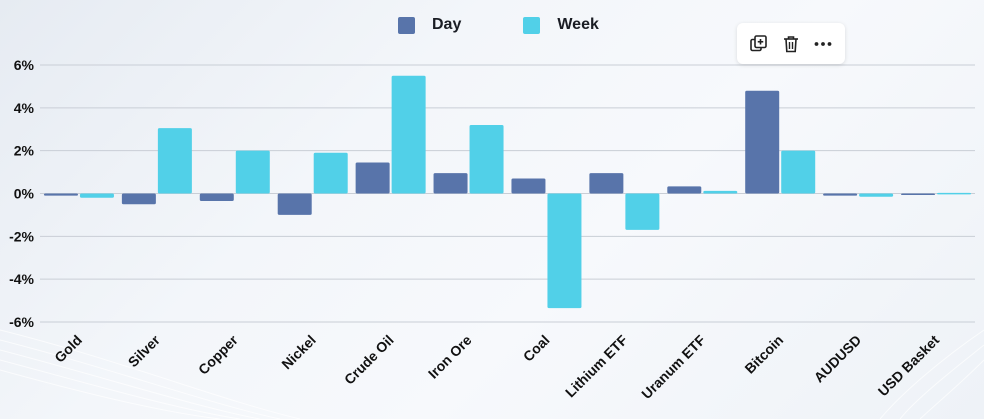 Image resolution: width=984 pixels, height=419 pixels. Describe the element at coordinates (24, 65) in the screenshot. I see `y-tick-label: 6%` at that location.